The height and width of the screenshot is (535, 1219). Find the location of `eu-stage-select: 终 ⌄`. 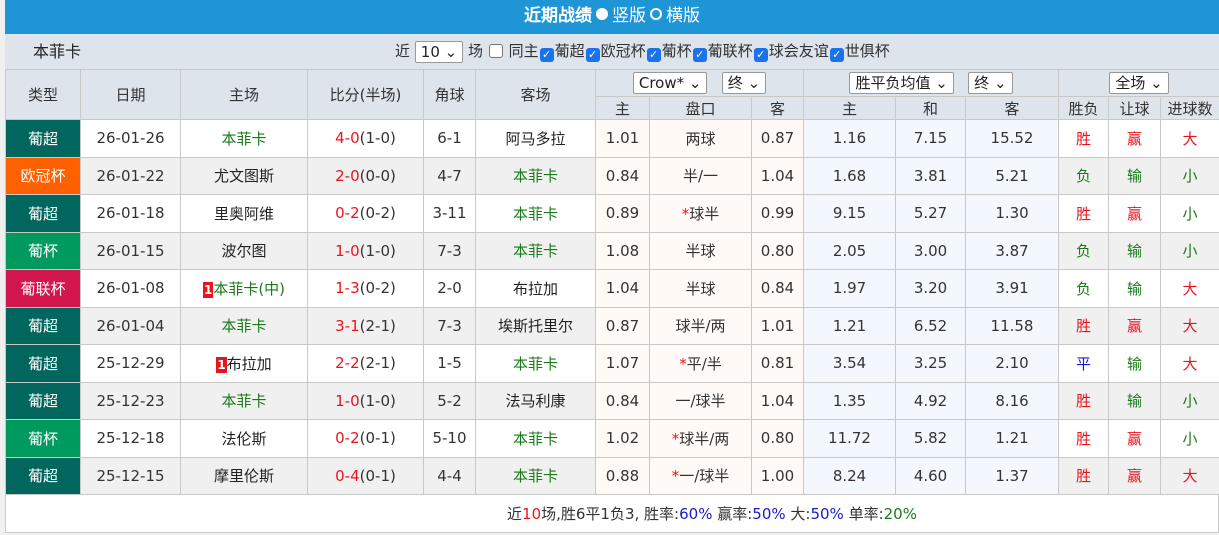

eu-stage-select: 终 ⌄ is located at coordinates (990, 83).